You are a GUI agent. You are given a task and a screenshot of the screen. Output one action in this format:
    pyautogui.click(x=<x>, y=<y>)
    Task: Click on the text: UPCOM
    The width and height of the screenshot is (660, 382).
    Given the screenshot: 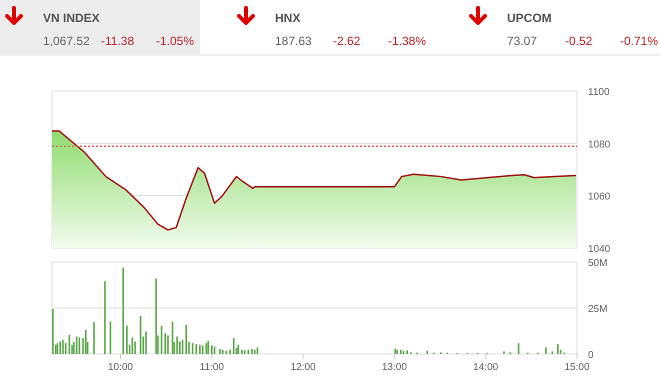 What is the action you would take?
    pyautogui.click(x=529, y=18)
    